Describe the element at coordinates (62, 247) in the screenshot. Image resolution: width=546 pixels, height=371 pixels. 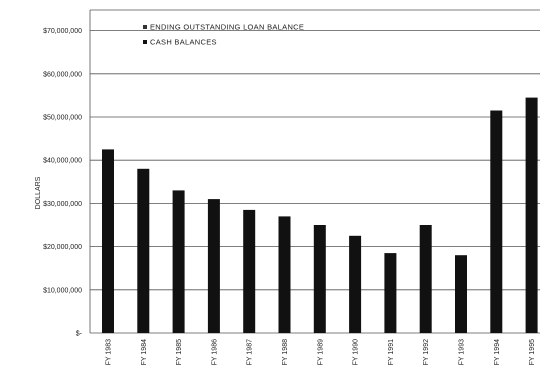
I see `y-tick-label: $20,000,000` at that location.